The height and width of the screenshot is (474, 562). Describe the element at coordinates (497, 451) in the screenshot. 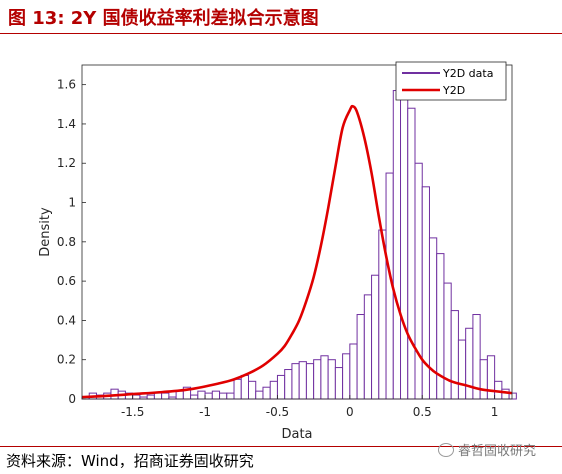

I see `watermark-text: 睿哲固收研究` at that location.